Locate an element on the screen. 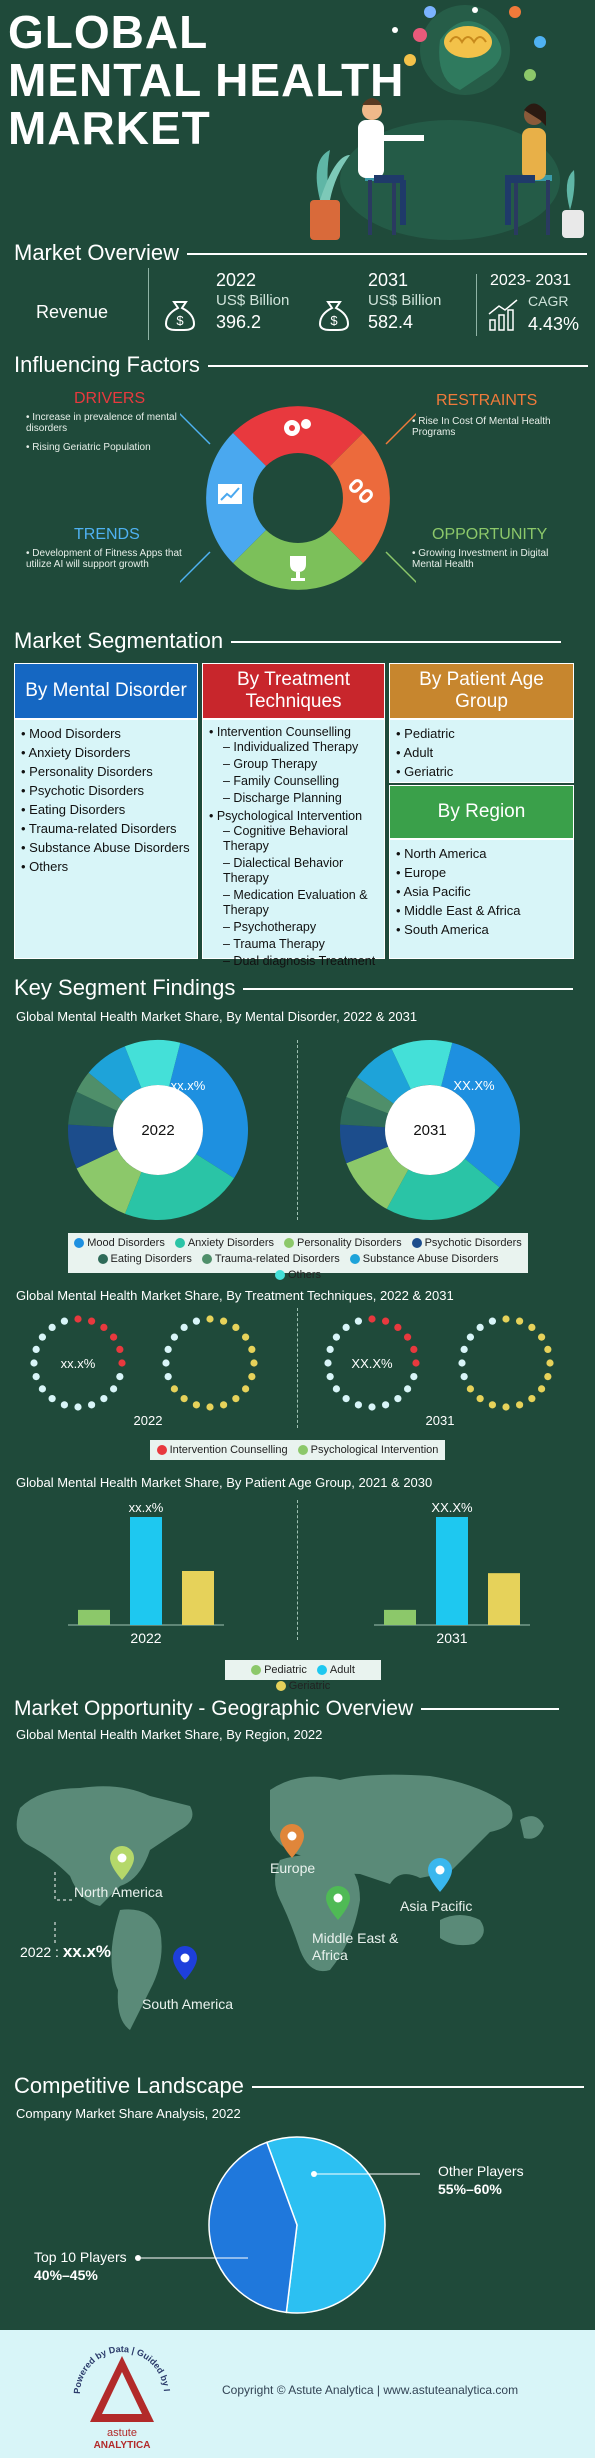 This screenshot has width=595, height=2458. drivers-title: DRIVERS is located at coordinates (110, 398).